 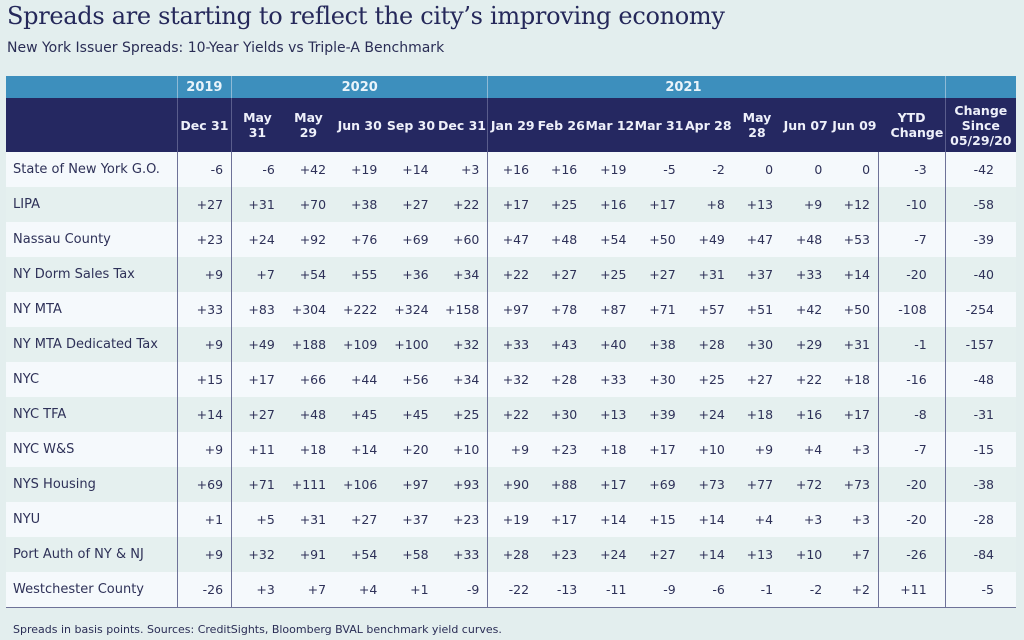 What do you see at coordinates (806, 590) in the screenshot?
I see `spread-cell: -2` at bounding box center [806, 590].